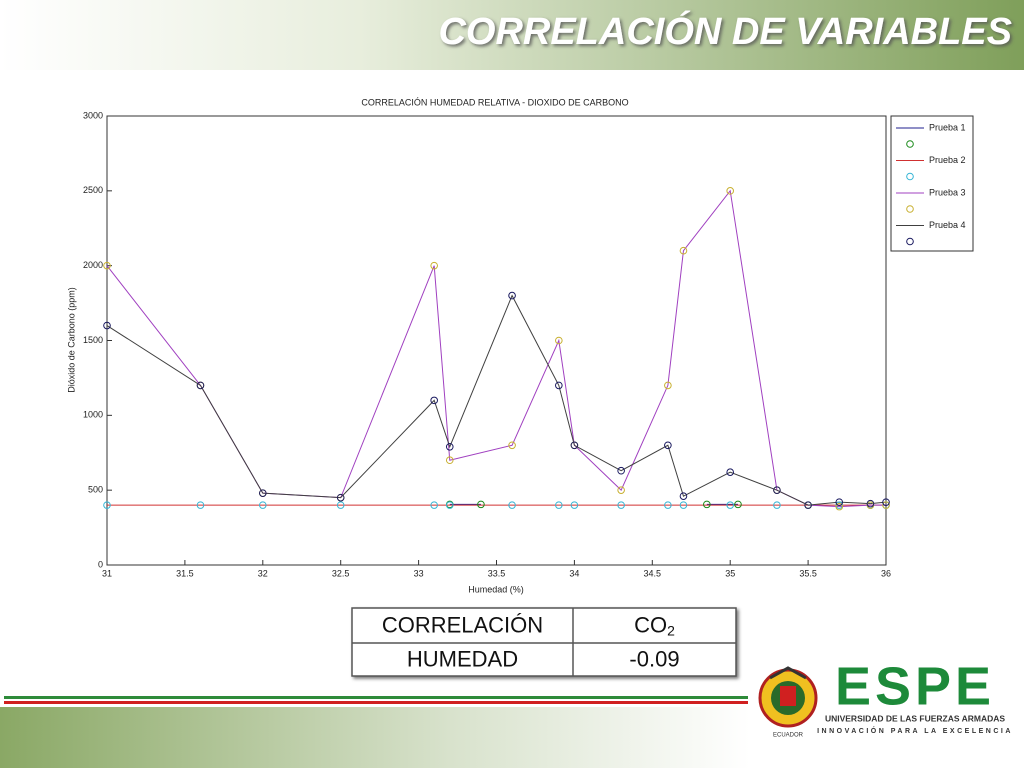 Image resolution: width=1024 pixels, height=768 pixels. What do you see at coordinates (947, 160) in the screenshot?
I see `legend-label: Prueba 2` at bounding box center [947, 160].